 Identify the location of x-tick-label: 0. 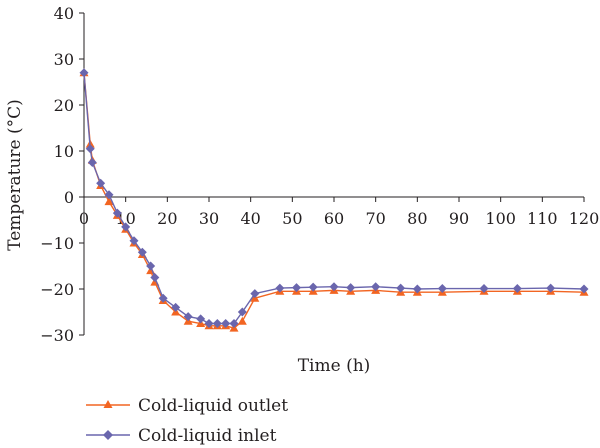
(84, 218).